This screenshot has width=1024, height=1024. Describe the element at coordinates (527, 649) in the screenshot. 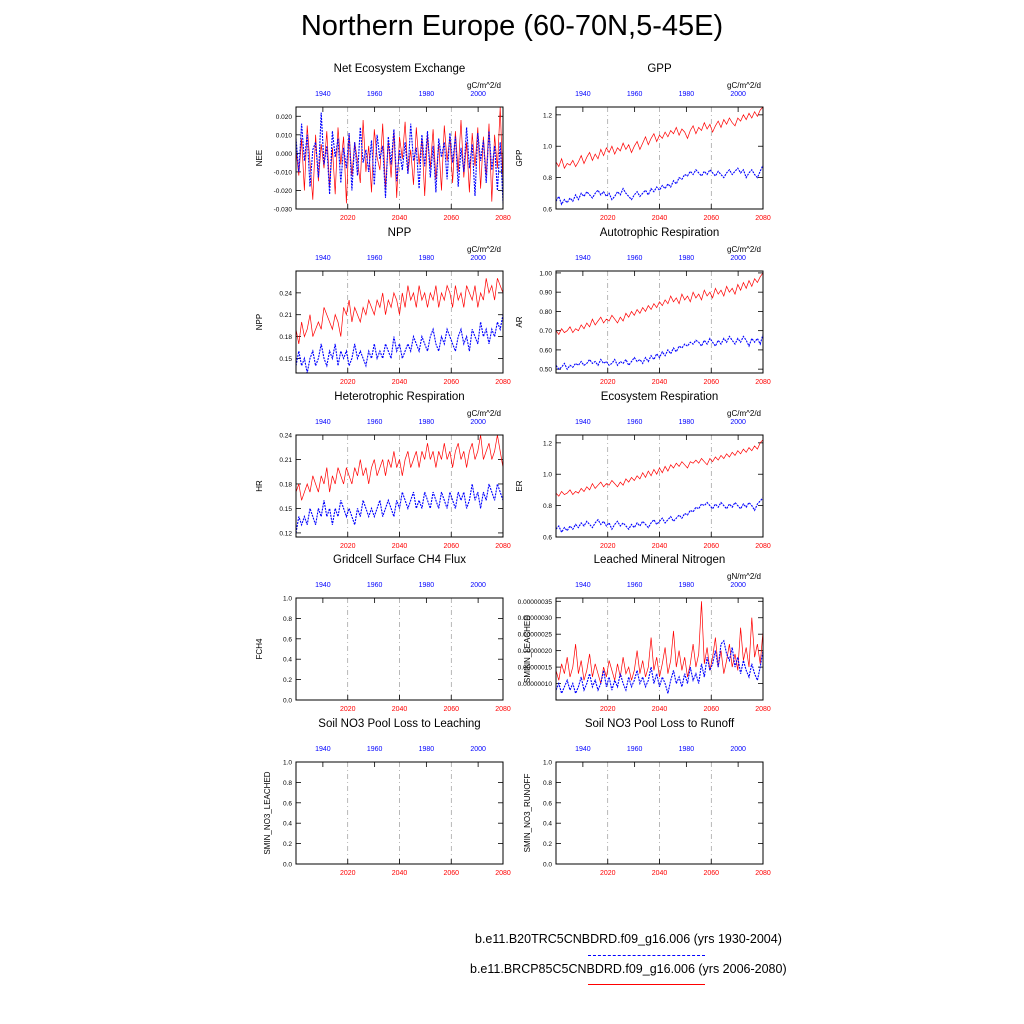

I see `y-axis-label: SMINN_LEACHED` at that location.